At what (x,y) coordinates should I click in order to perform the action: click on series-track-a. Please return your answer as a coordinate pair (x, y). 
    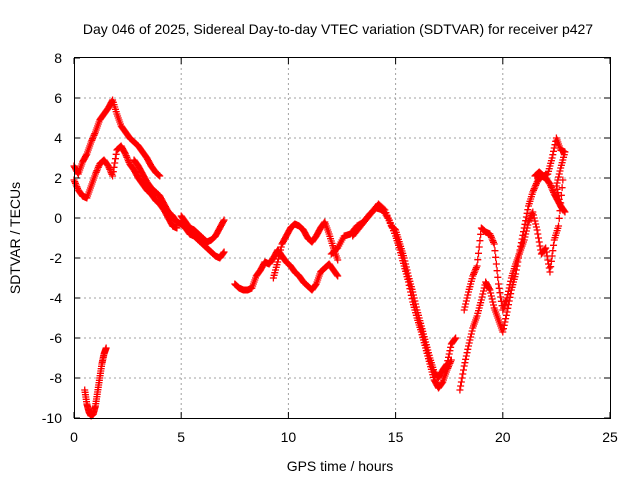
    Looking at the image, I should click on (117, 138).